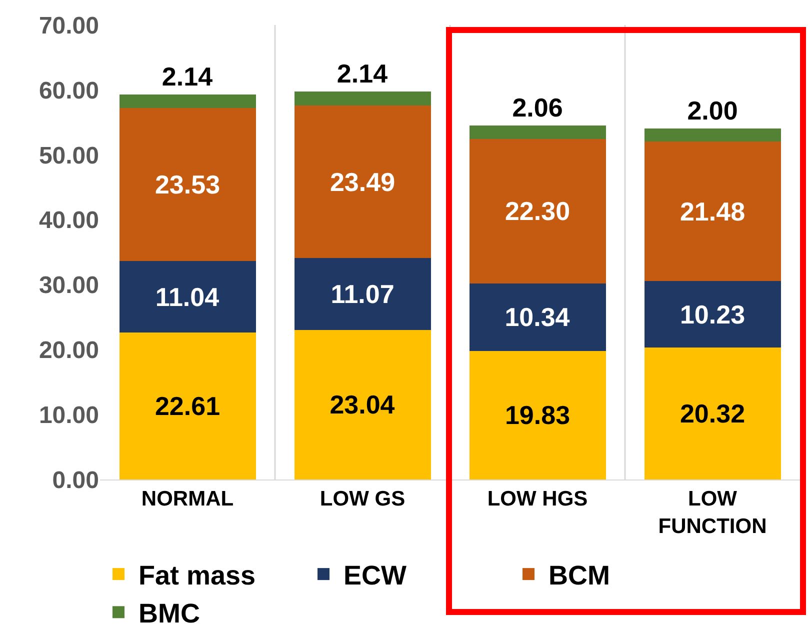 The height and width of the screenshot is (637, 812). Describe the element at coordinates (363, 499) in the screenshot. I see `x-tick-label: LOW GS` at that location.